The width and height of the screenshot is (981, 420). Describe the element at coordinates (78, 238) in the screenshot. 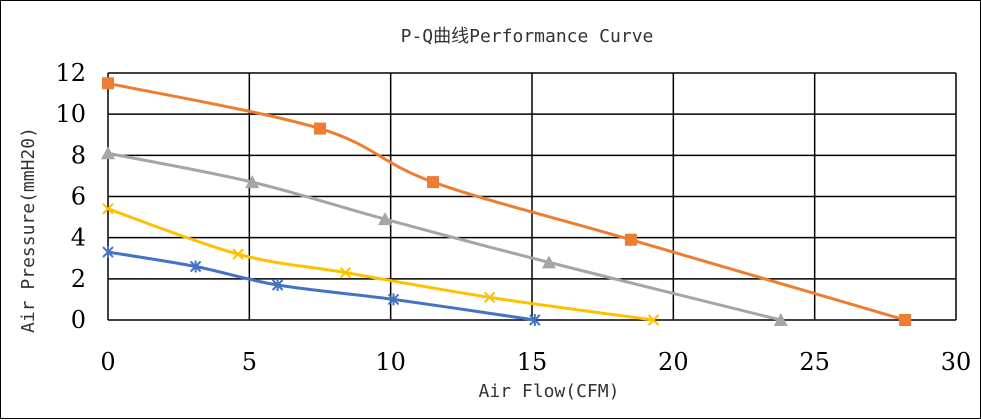

I see `y-tick-label: 4` at that location.